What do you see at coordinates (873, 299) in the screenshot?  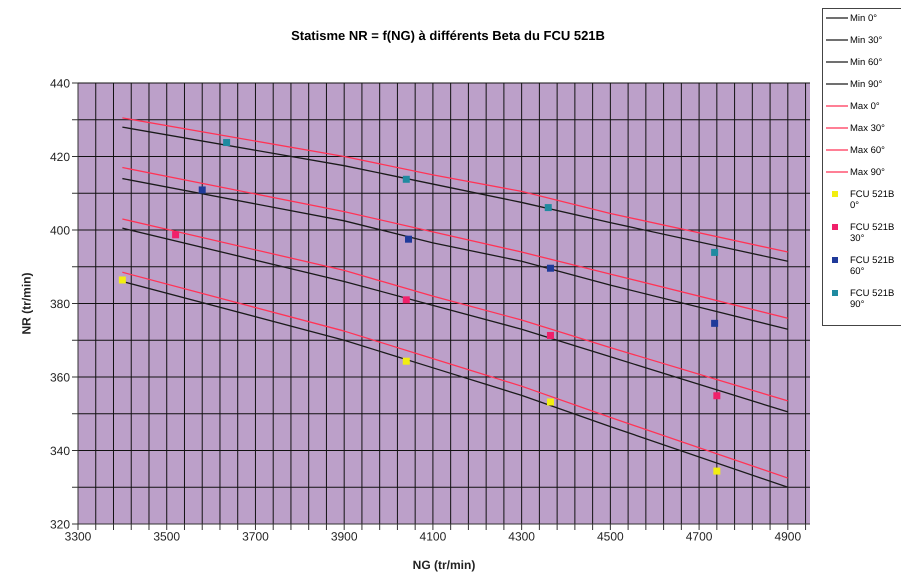 I see `legend-label: FCU 521B 90°` at bounding box center [873, 299].